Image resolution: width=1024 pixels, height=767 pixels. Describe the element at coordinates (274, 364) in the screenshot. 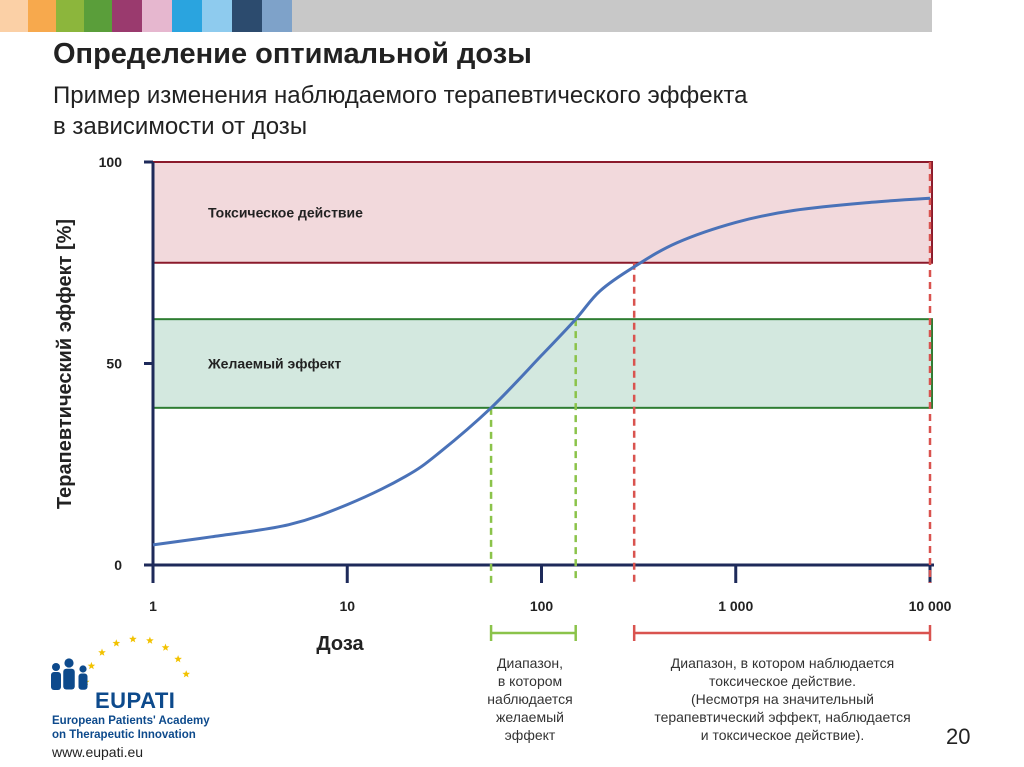

I see `band-label: Желаемый эффект` at that location.